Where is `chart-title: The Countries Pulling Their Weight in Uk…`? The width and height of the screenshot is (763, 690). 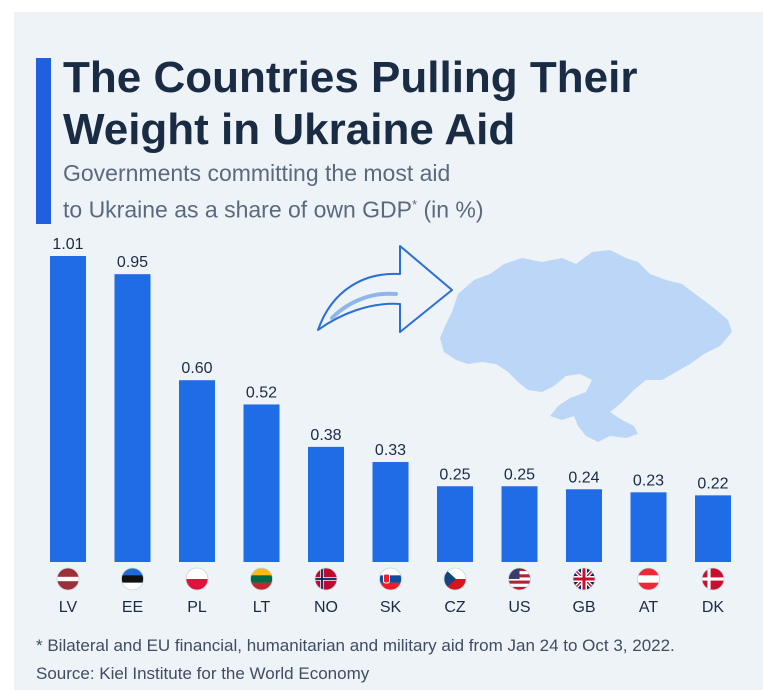 chart-title: The Countries Pulling Their Weight in Uk… is located at coordinates (403, 104).